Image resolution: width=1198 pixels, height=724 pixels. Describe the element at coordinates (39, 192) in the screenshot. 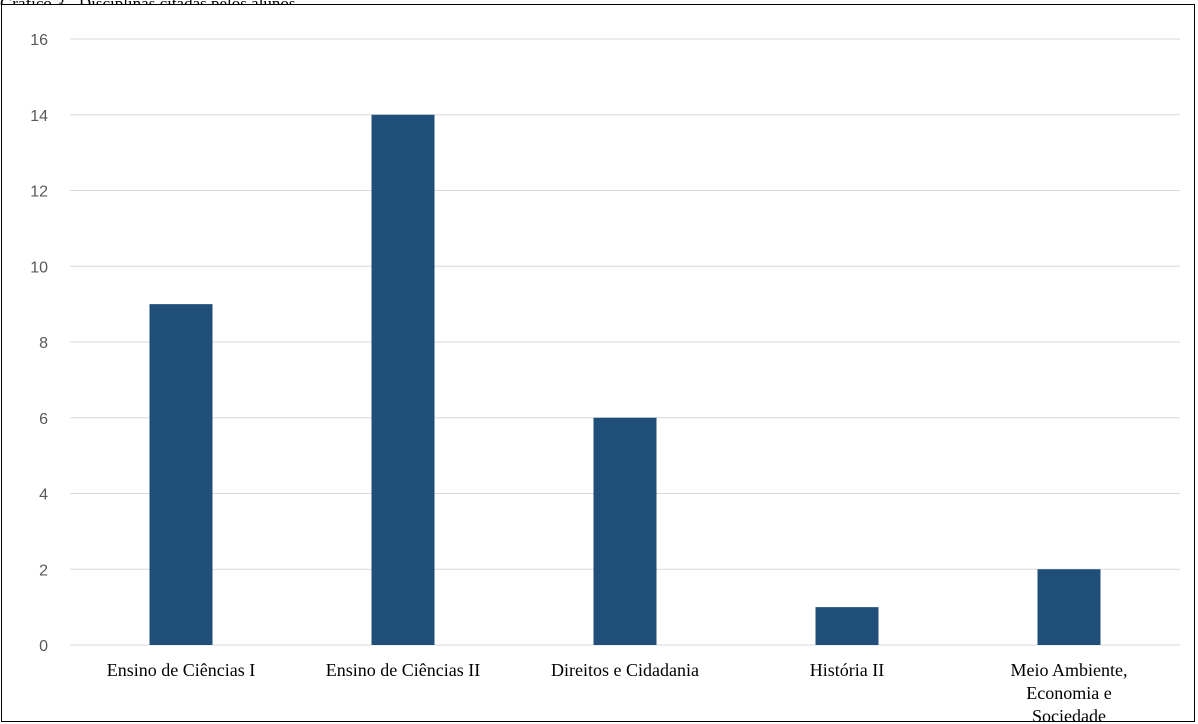

I see `y-tick-label: 12` at that location.